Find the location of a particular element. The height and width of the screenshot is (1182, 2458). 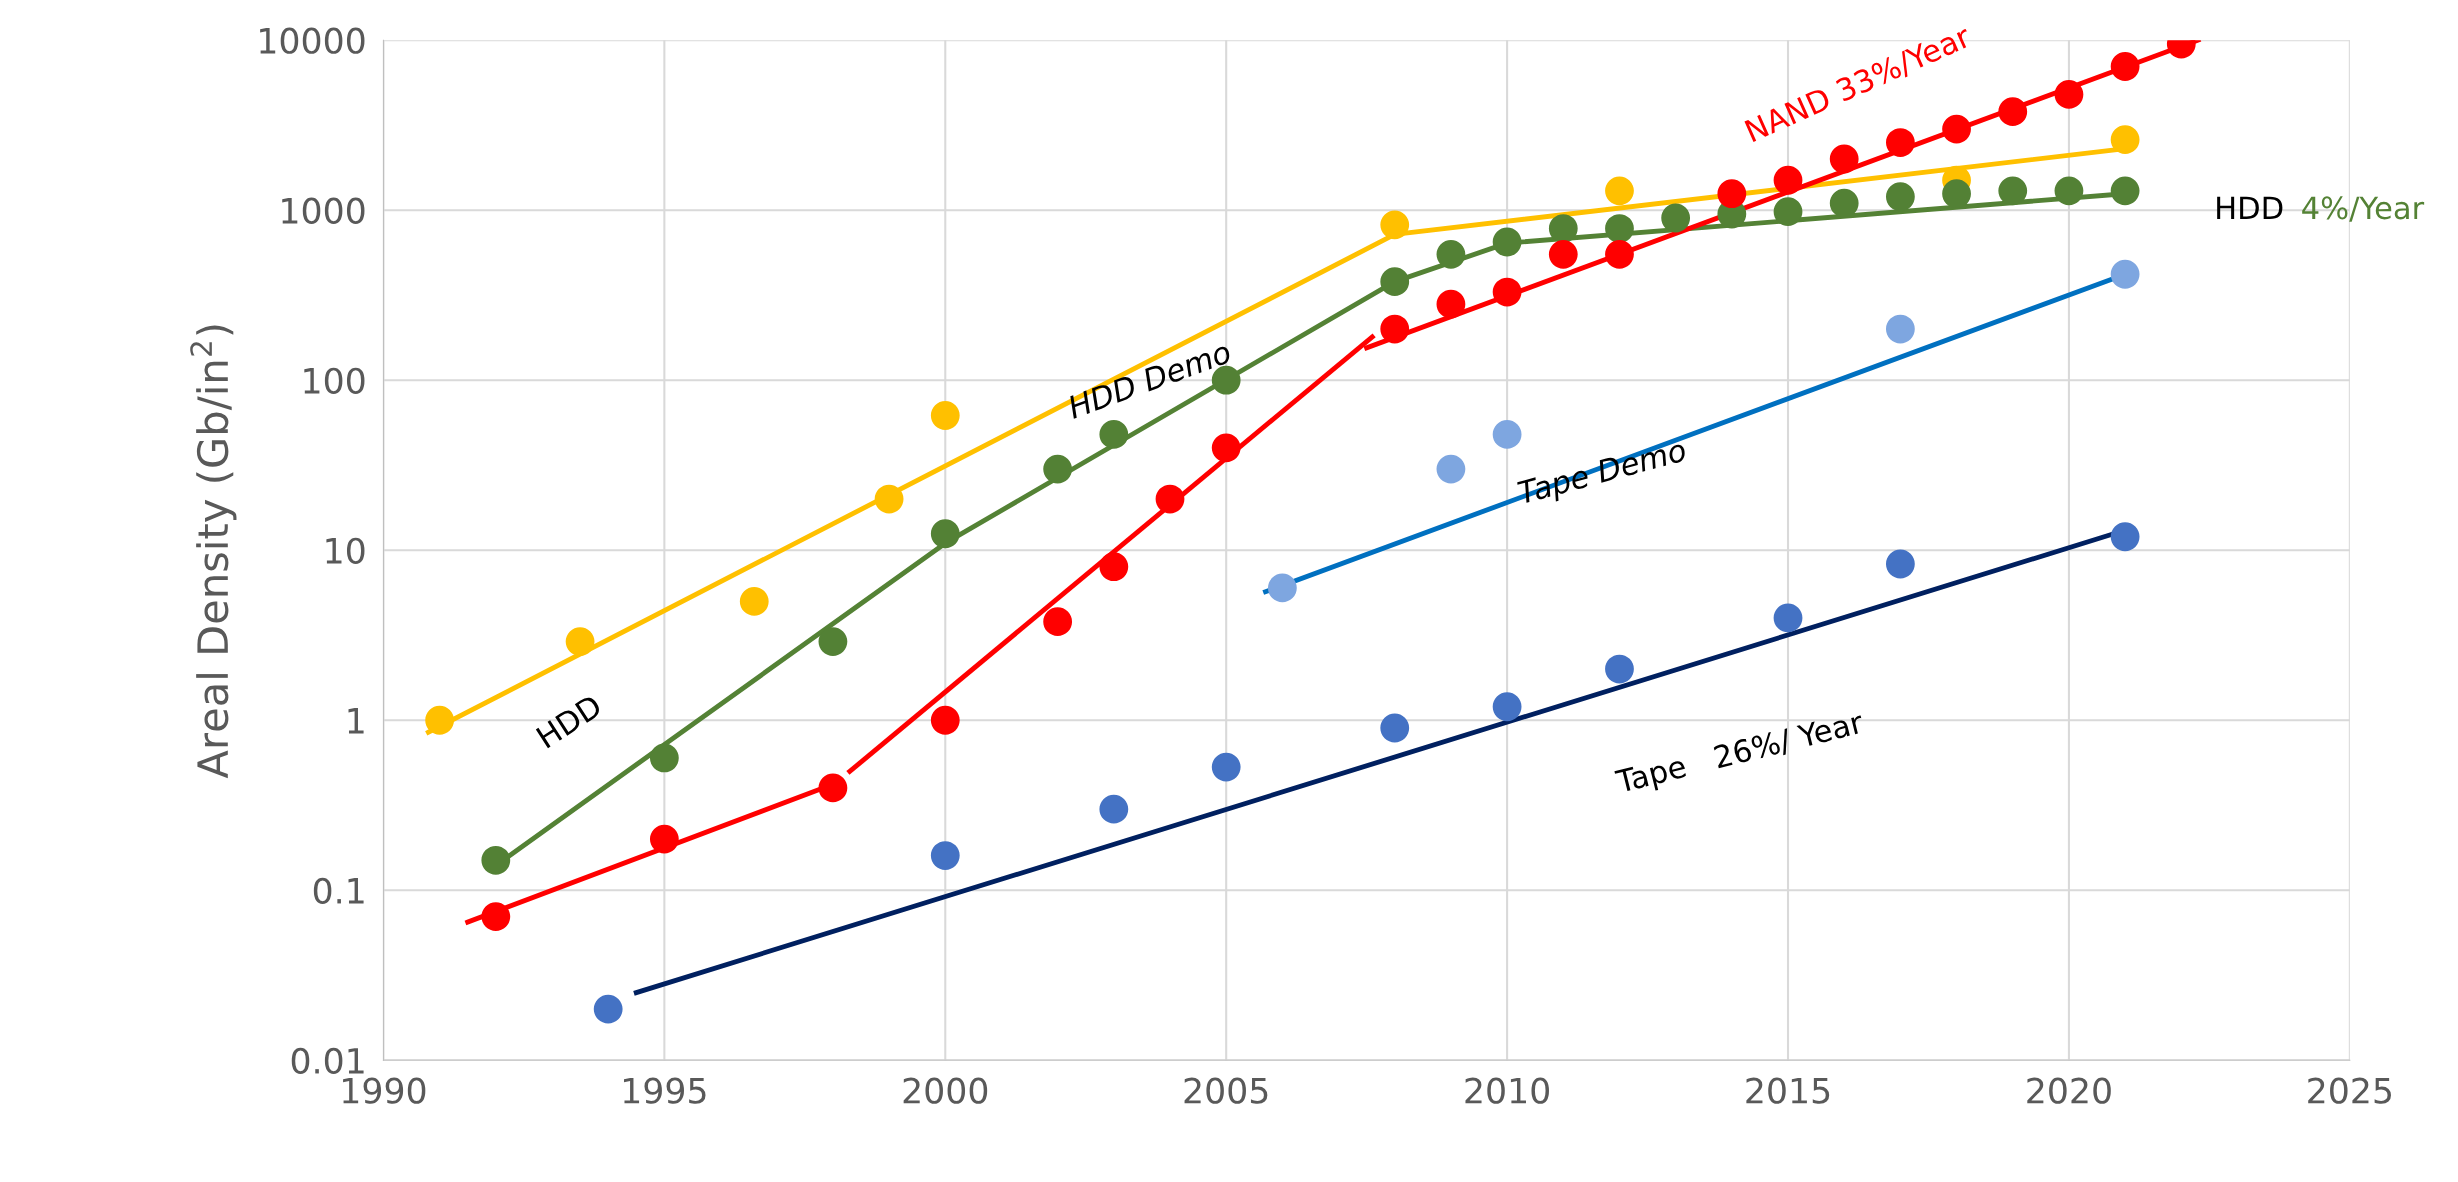

x-tick-label: 1990 is located at coordinates (384, 1090).